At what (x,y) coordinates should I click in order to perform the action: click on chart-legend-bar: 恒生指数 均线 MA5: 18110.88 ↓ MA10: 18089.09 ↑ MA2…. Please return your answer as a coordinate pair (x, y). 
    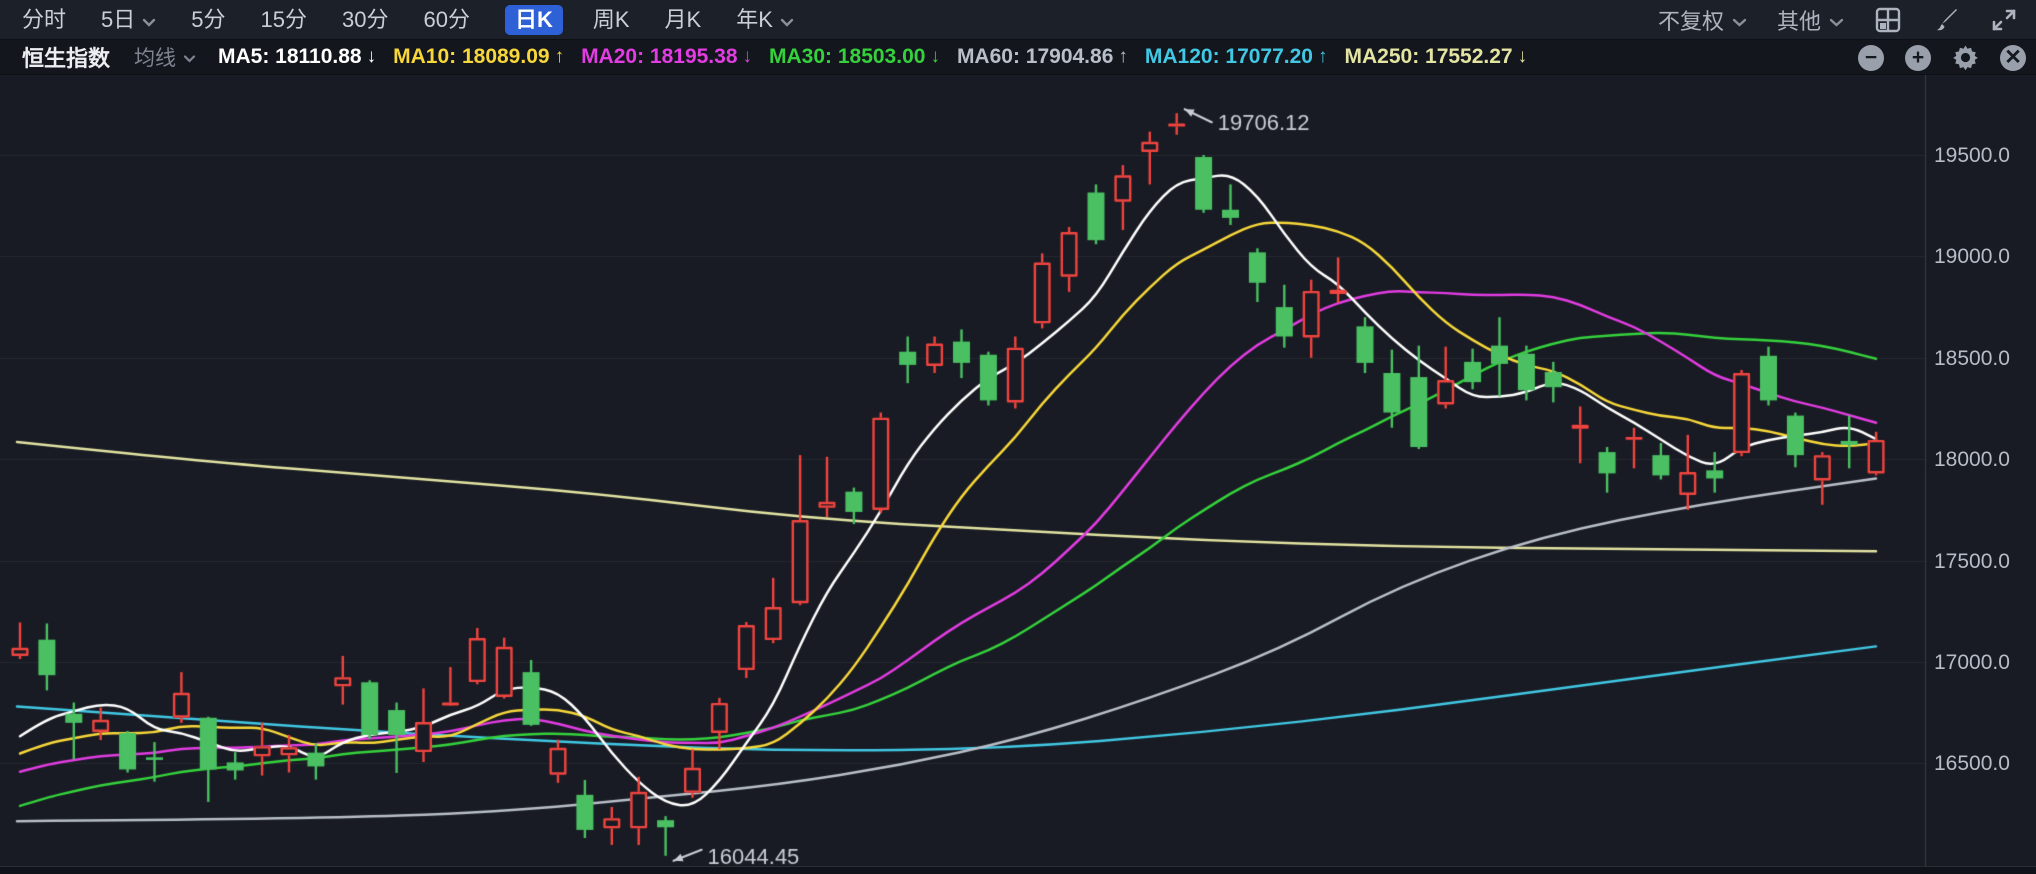
    Looking at the image, I should click on (1018, 57).